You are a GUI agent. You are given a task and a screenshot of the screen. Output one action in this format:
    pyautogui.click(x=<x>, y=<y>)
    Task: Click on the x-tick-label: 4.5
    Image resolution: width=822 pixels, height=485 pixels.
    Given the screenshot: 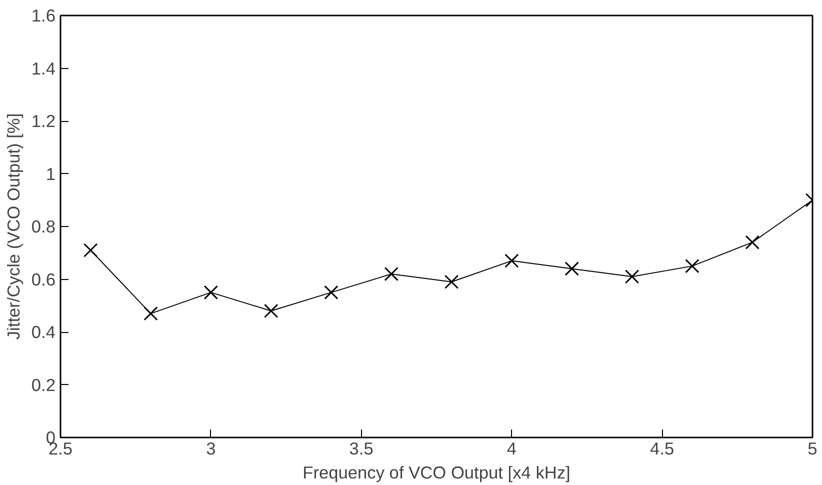 What is the action you would take?
    pyautogui.click(x=662, y=448)
    